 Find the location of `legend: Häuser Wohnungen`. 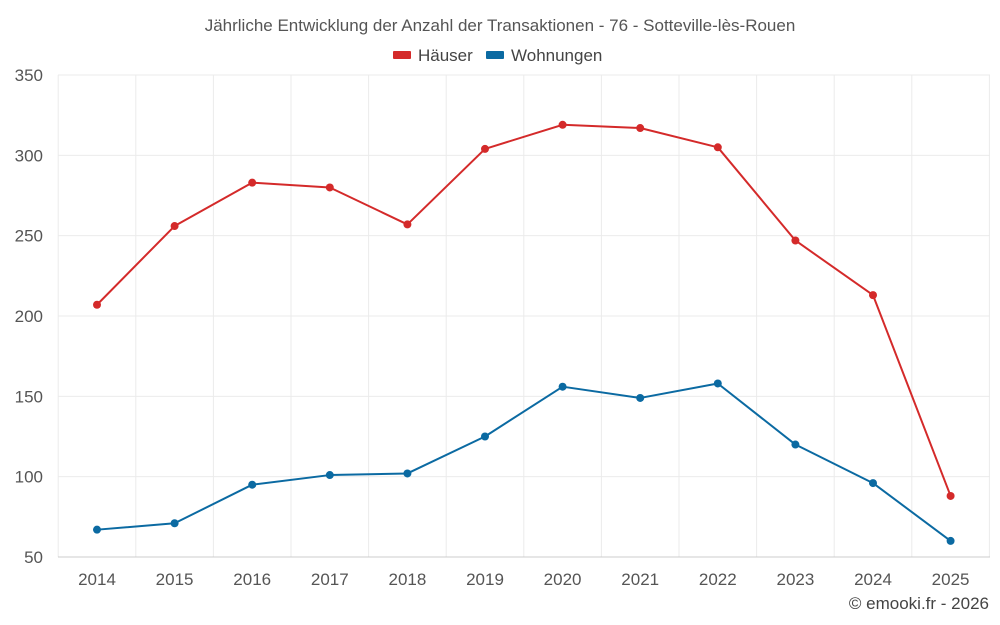

legend: Häuser Wohnungen is located at coordinates (497, 55).